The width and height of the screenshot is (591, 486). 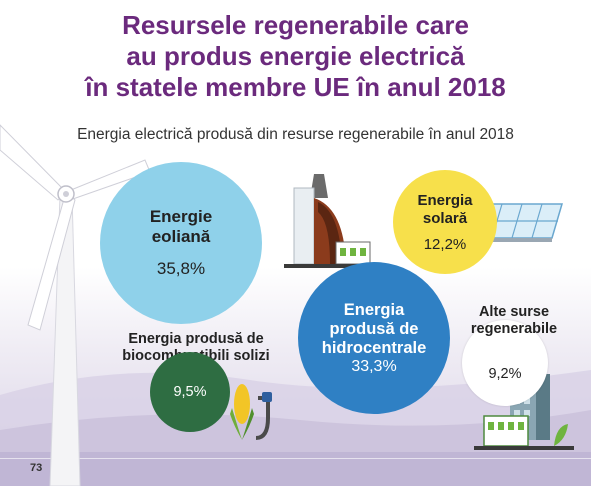 What do you see at coordinates (181, 216) in the screenshot?
I see `wind-label-line-1: Energie` at bounding box center [181, 216].